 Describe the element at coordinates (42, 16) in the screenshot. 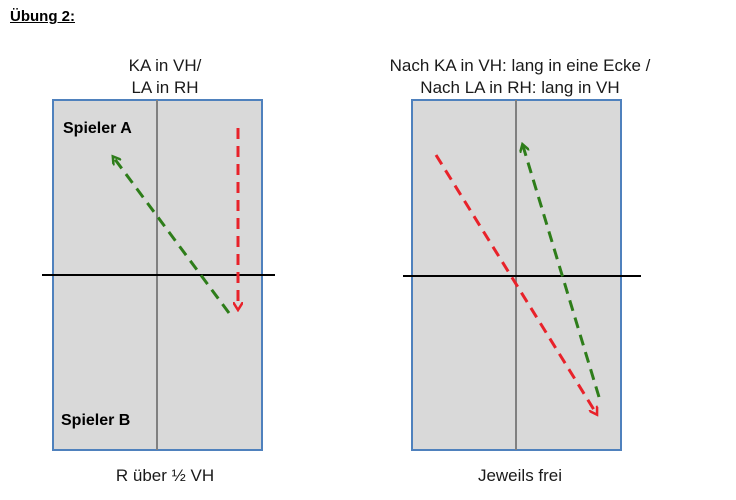

I see `exercise-title: Übung 2:` at that location.